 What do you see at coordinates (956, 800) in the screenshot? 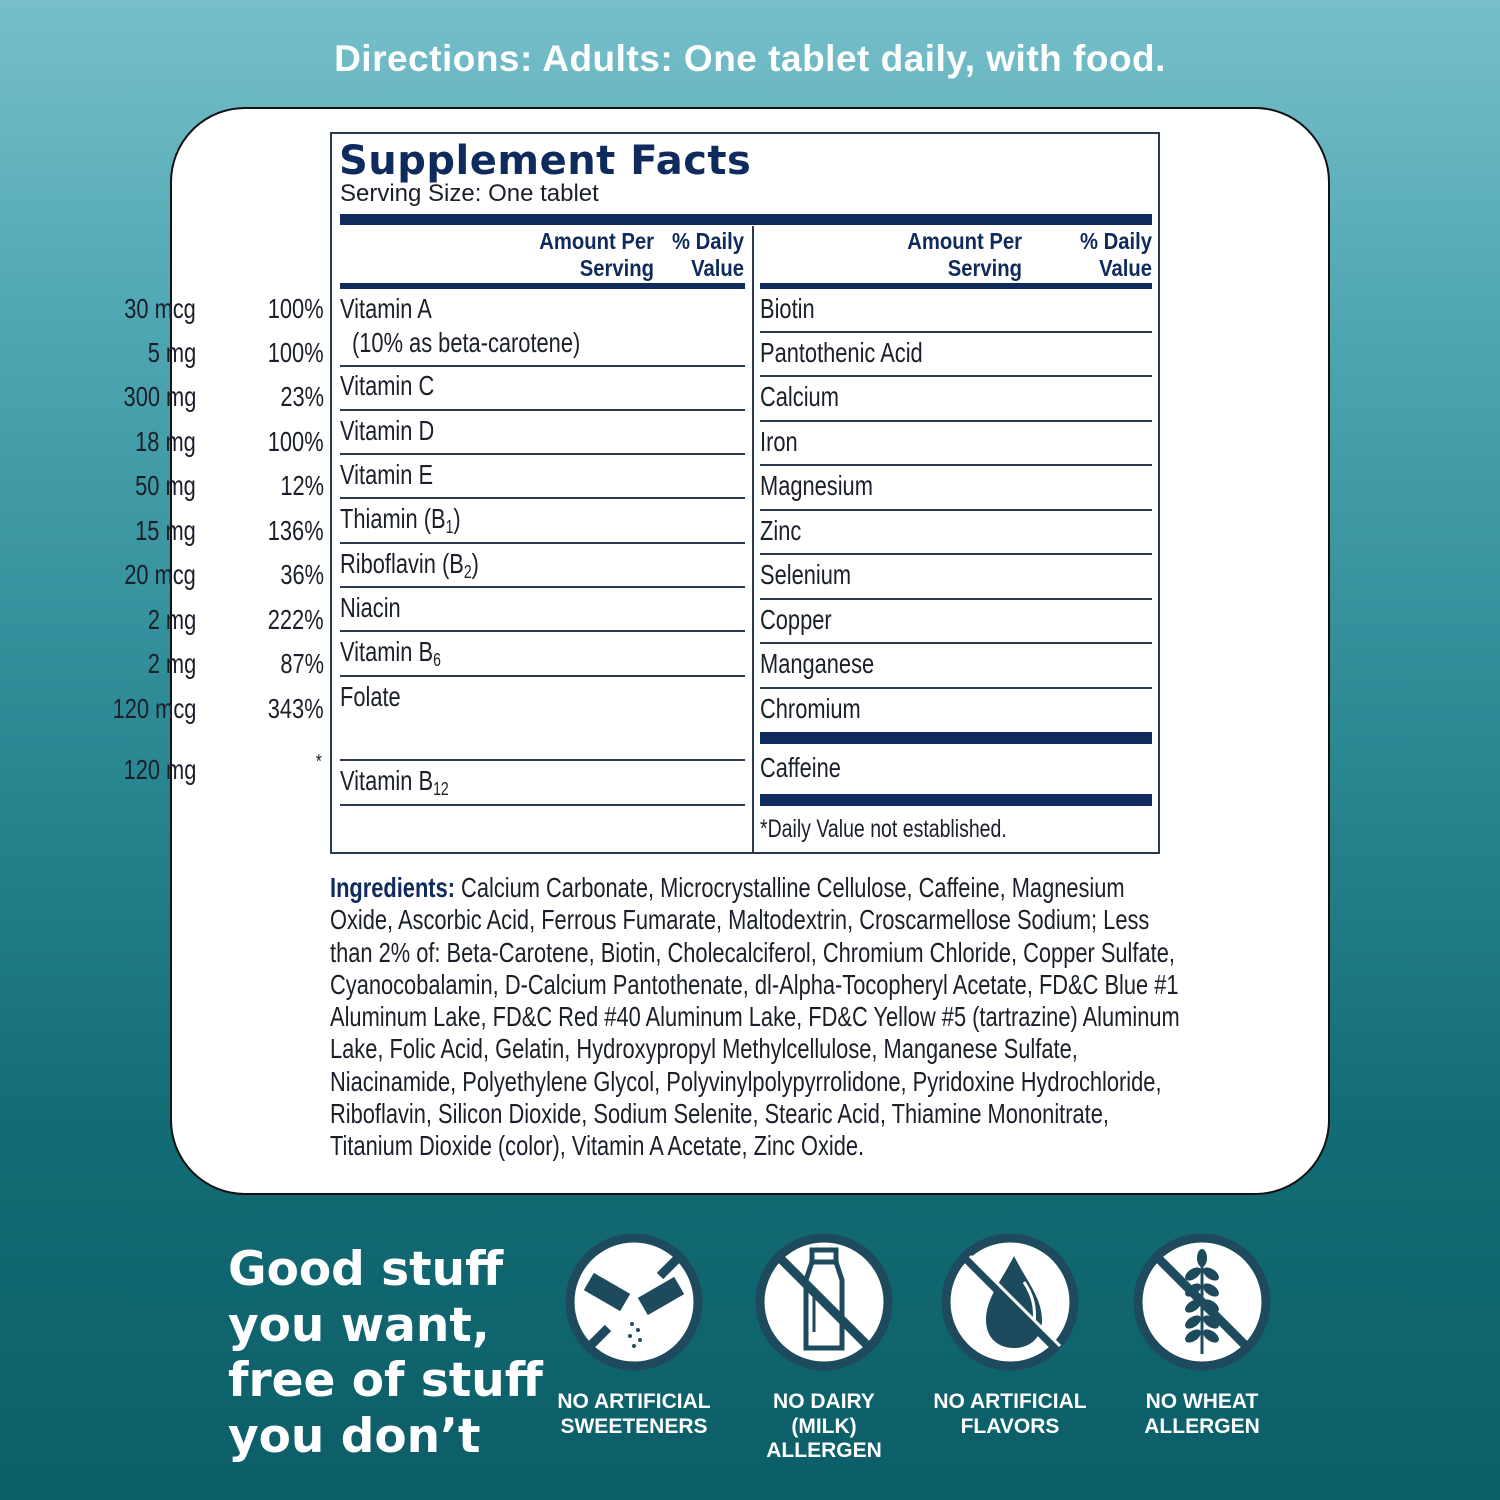
I see `footnote-bar` at bounding box center [956, 800].